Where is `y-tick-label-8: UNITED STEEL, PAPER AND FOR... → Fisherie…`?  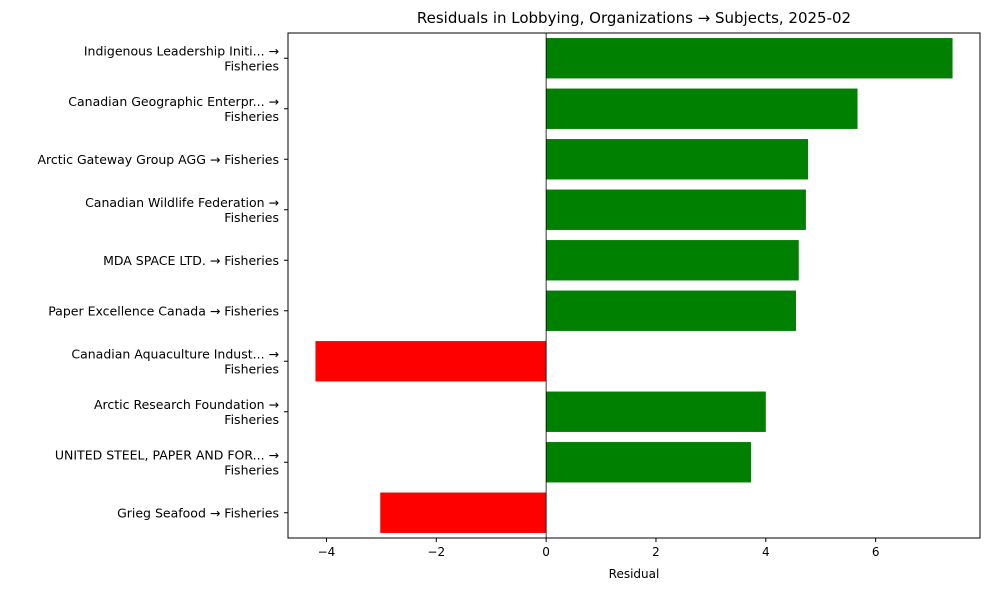 y-tick-label-8: UNITED STEEL, PAPER AND FOR... → Fisherie… is located at coordinates (167, 462).